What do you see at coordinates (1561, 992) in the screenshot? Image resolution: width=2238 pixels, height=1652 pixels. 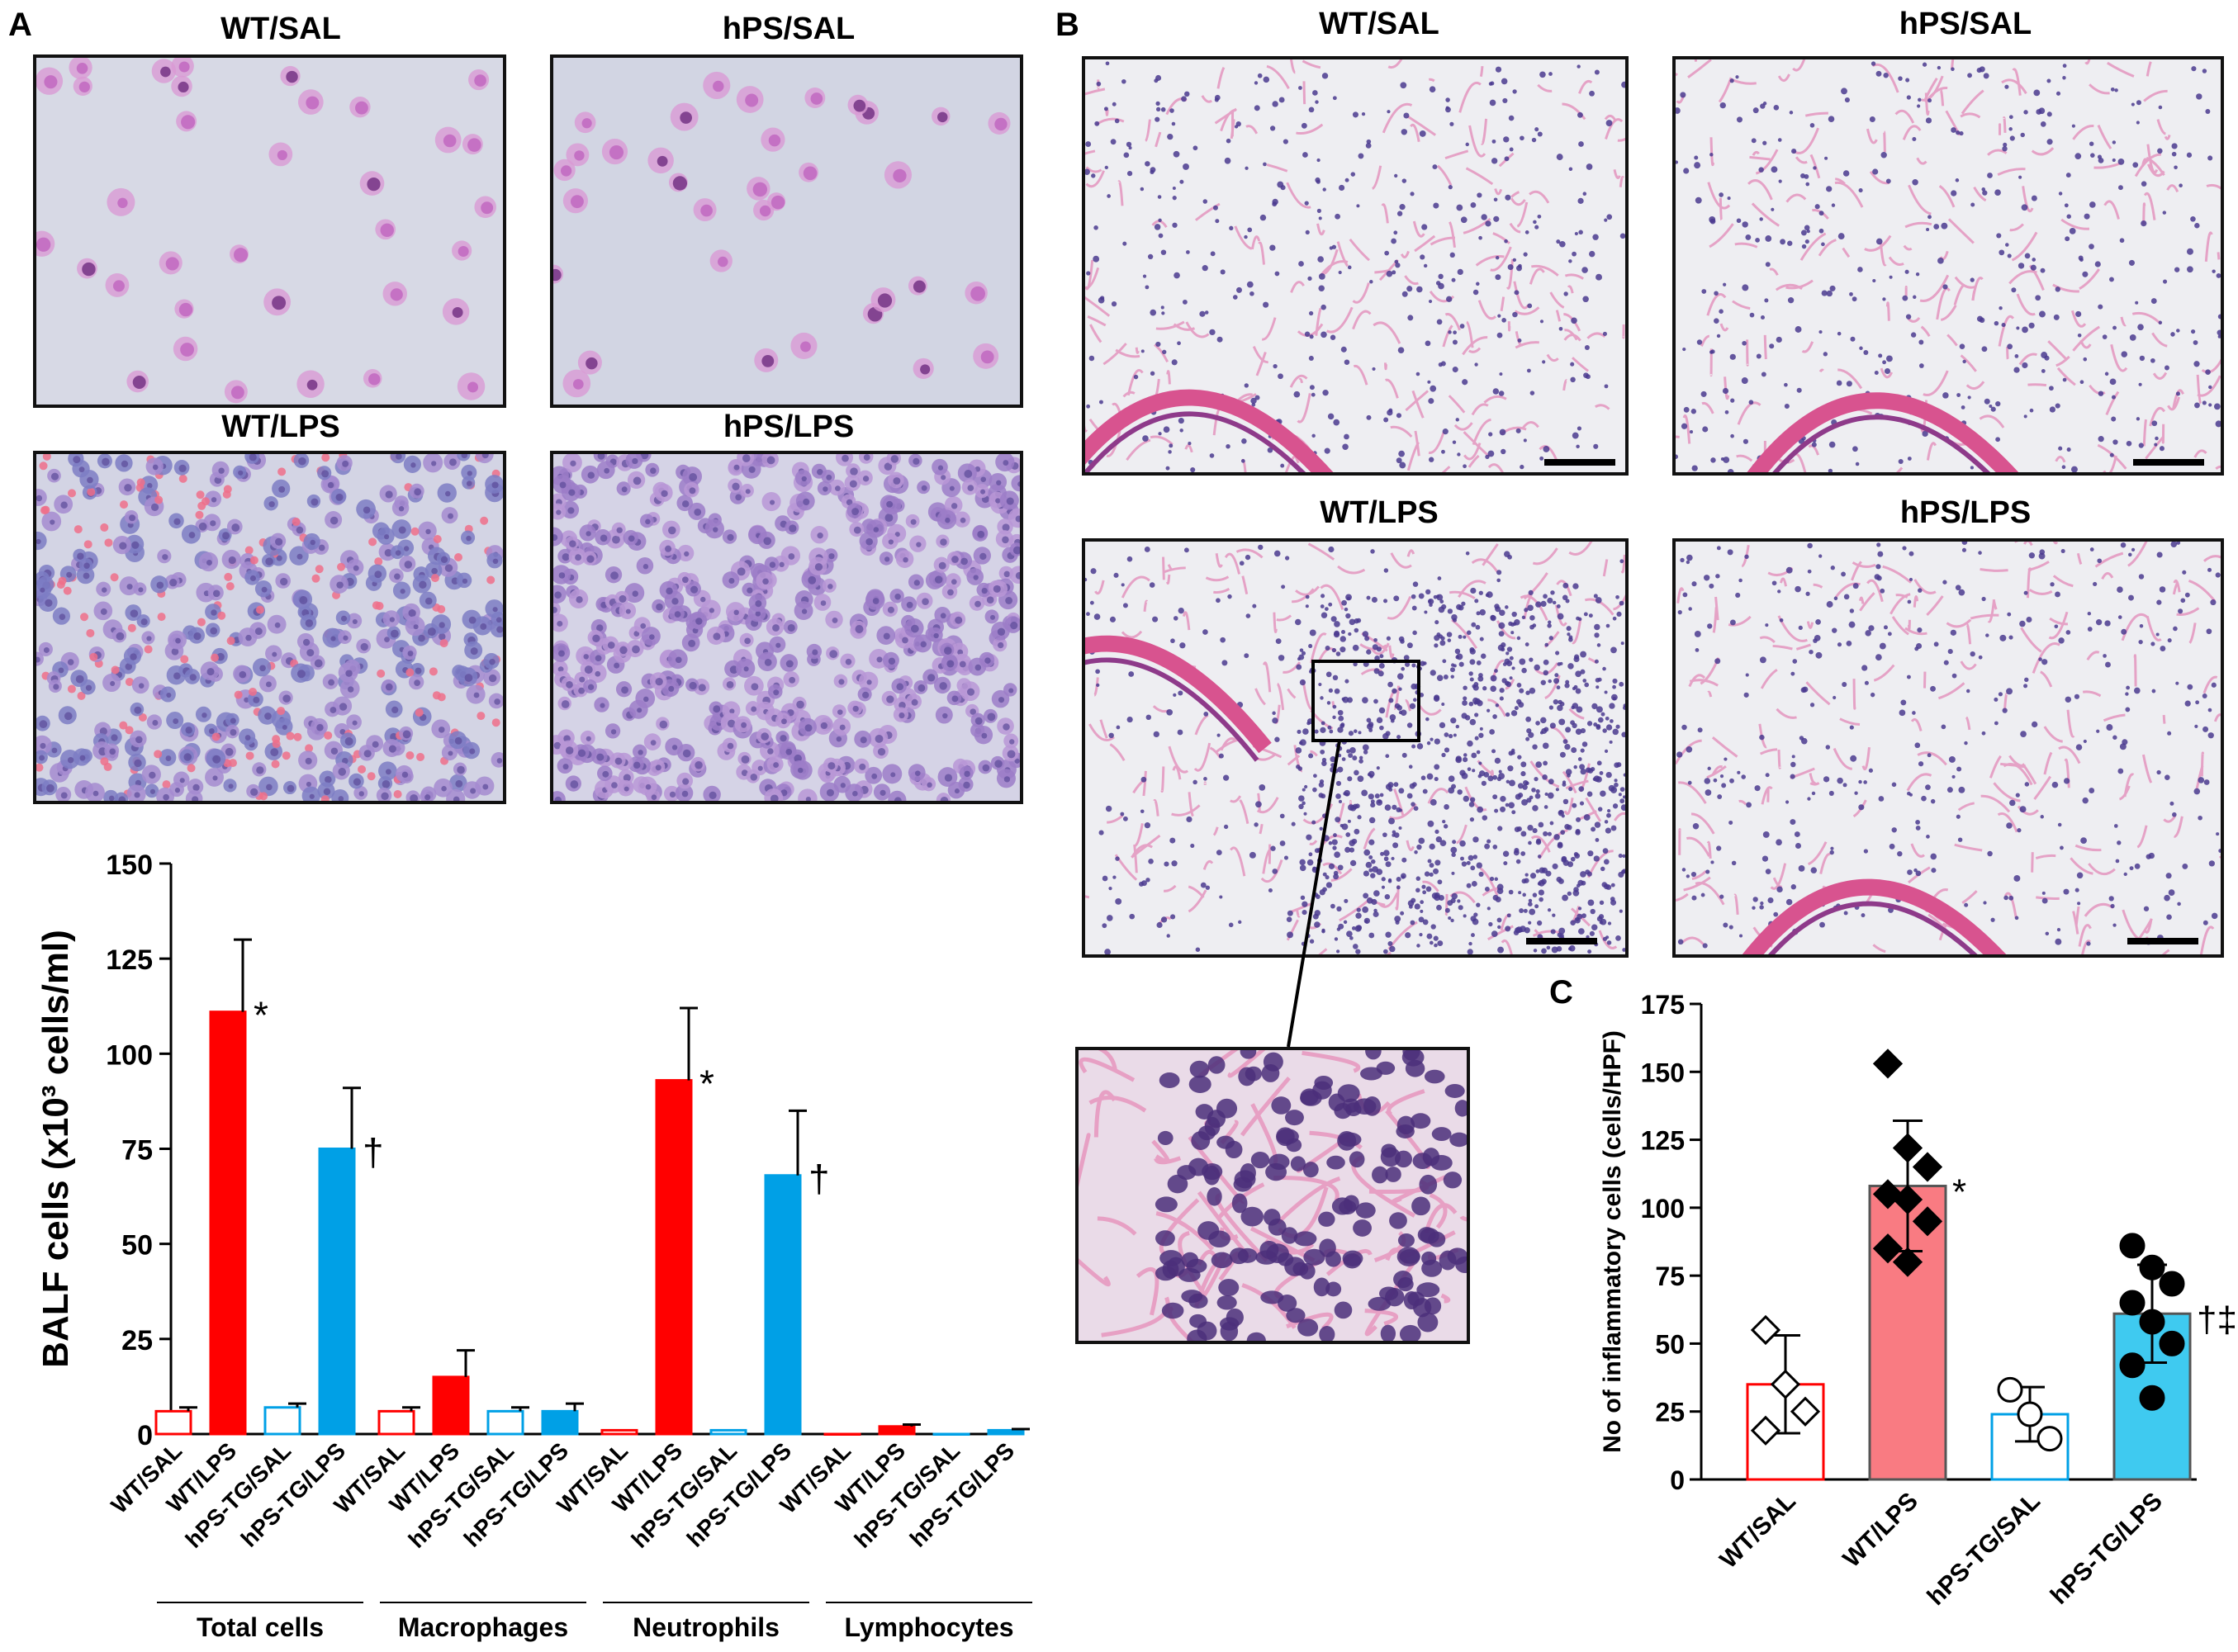 I see `panel-label-c: C` at bounding box center [1561, 992].